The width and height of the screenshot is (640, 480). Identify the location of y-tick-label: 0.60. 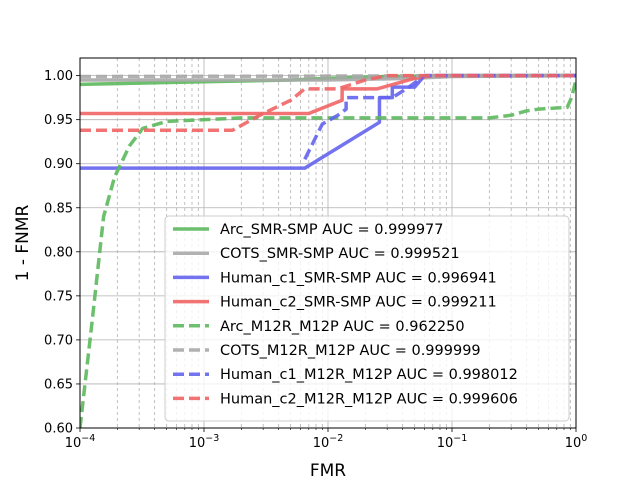
(58, 429).